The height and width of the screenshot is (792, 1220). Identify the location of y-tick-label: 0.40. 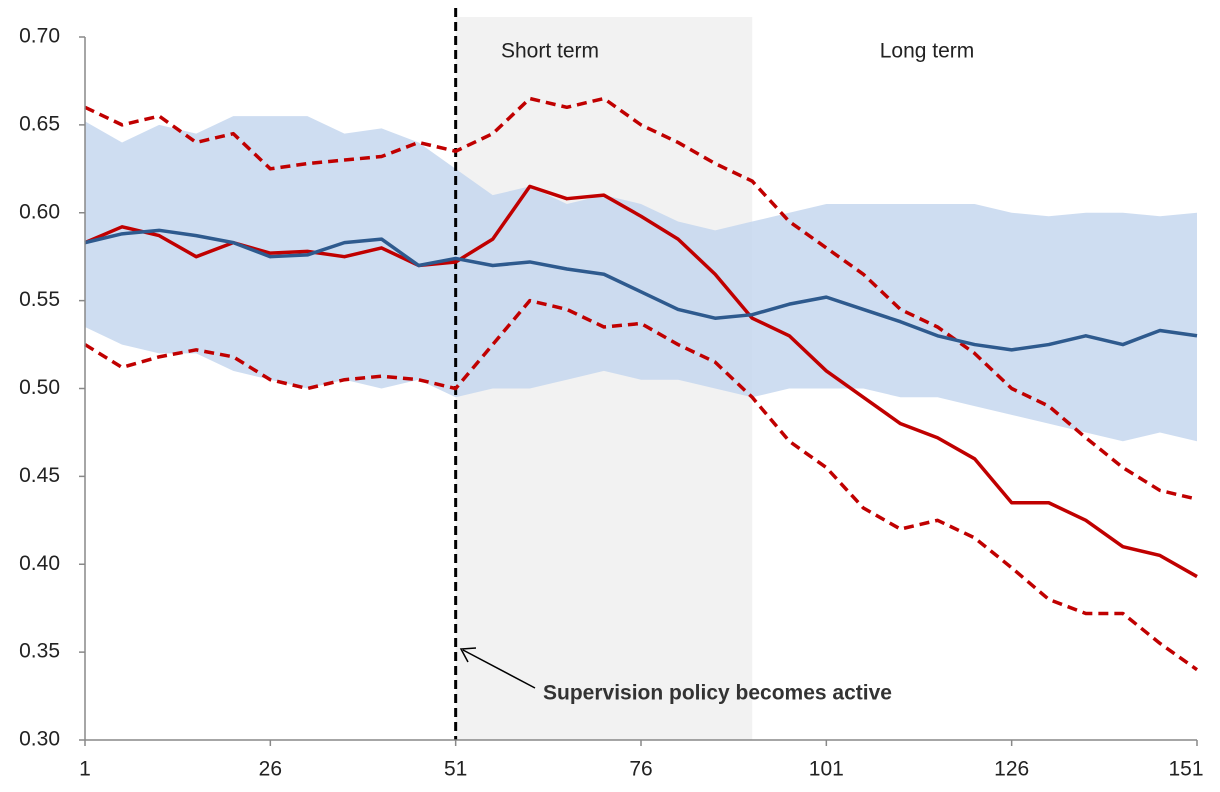
(39, 563).